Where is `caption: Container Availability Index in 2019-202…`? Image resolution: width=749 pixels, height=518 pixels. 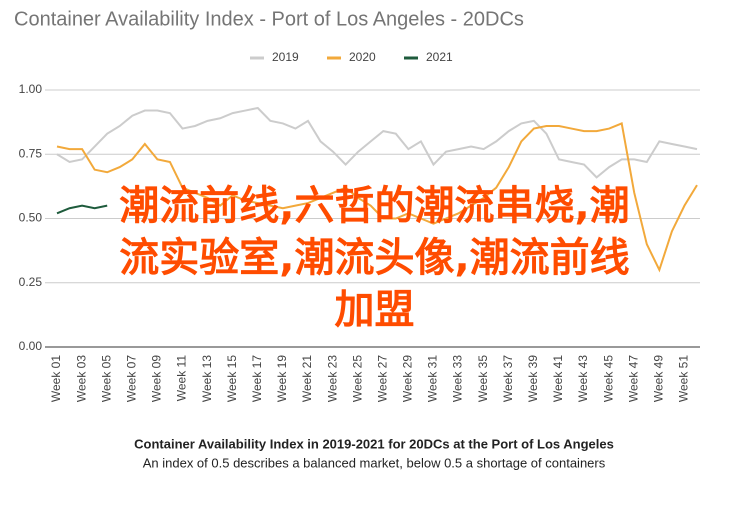 caption: Container Availability Index in 2019-202… is located at coordinates (374, 443).